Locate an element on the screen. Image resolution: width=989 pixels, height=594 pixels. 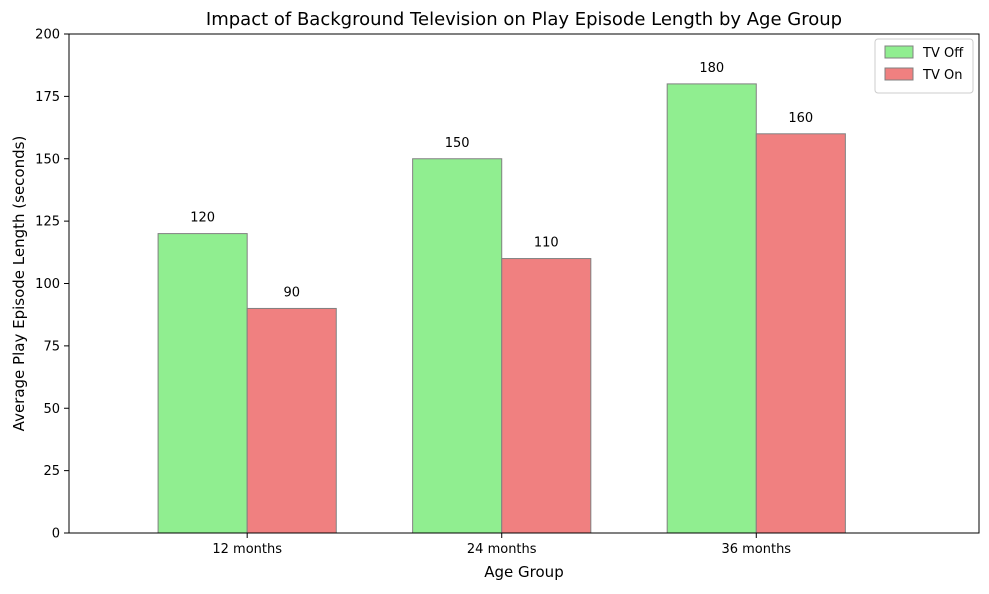
y-tick-label: 25 is located at coordinates (51, 471).